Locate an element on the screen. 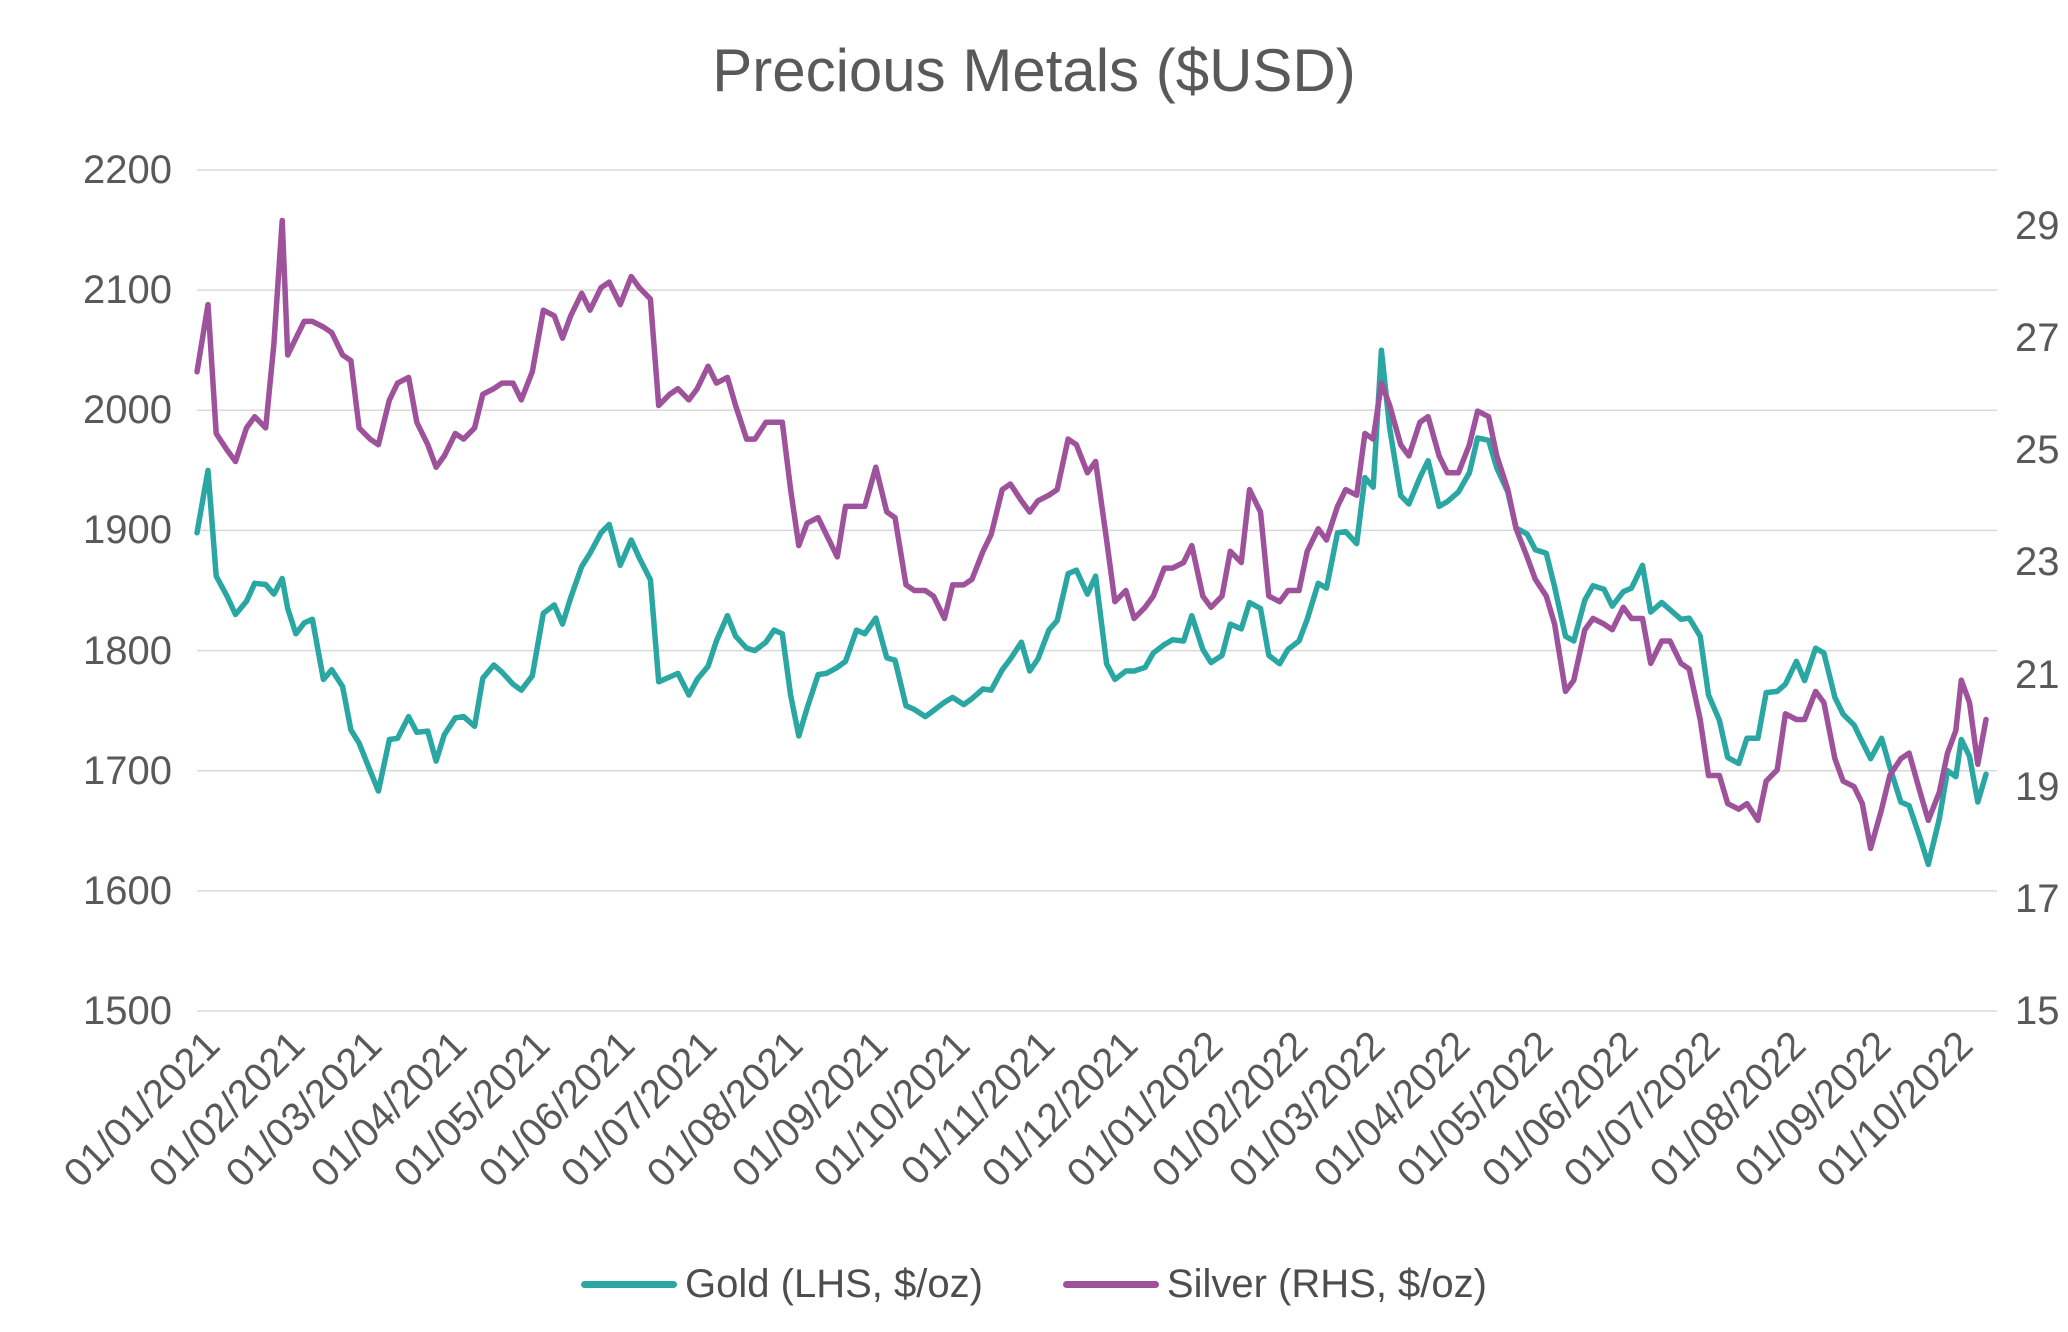  y-right-tick-label: 15 is located at coordinates (2037, 1011).